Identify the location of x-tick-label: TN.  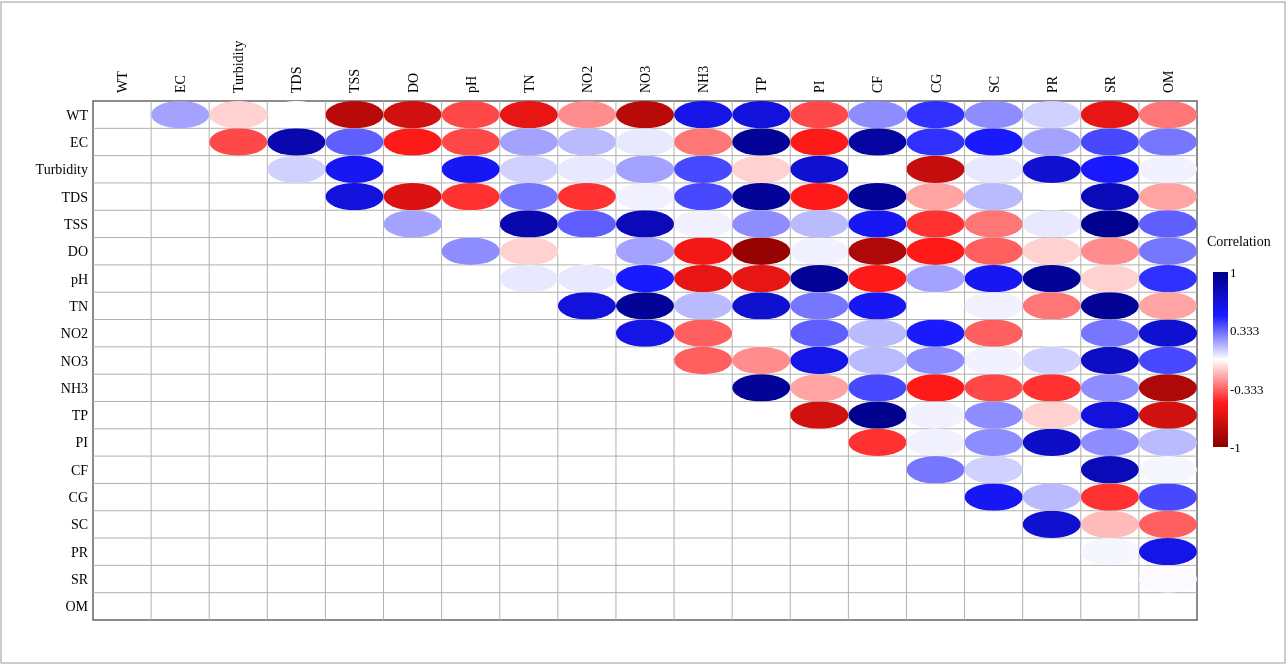
(529, 83).